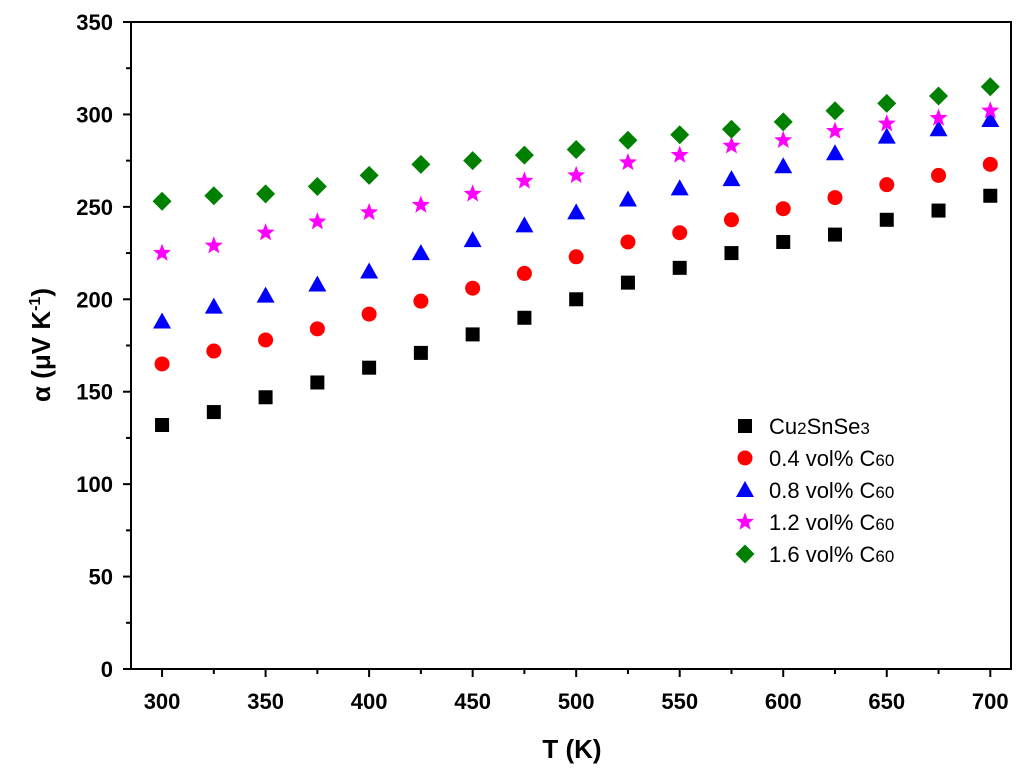 This screenshot has height=770, width=1024. I want to click on x-tick-label: 650, so click(886, 701).